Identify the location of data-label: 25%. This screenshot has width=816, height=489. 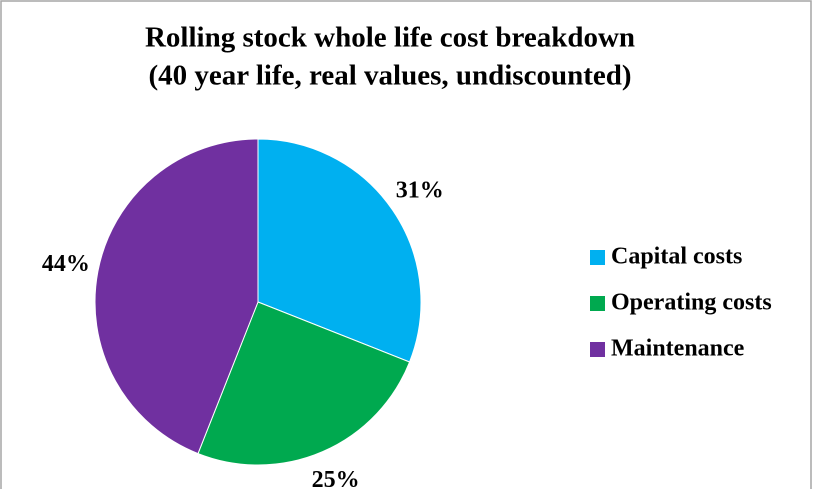
(336, 478).